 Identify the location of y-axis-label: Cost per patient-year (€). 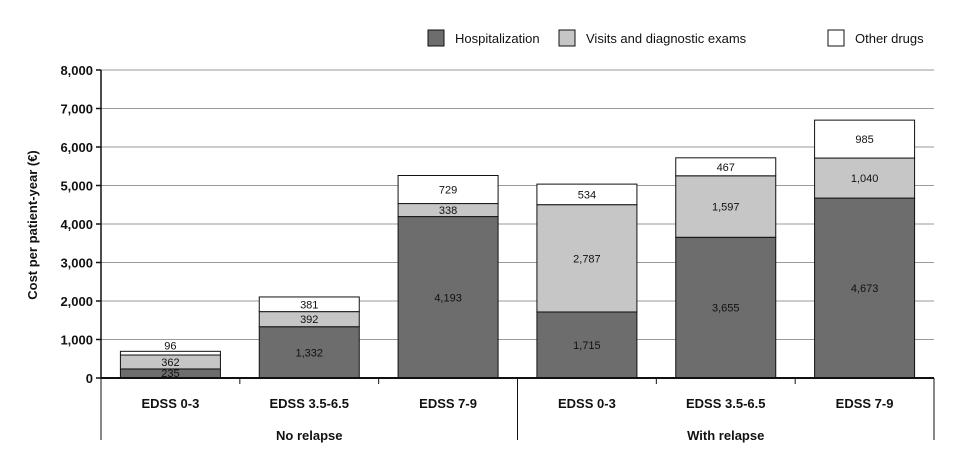
(32, 225).